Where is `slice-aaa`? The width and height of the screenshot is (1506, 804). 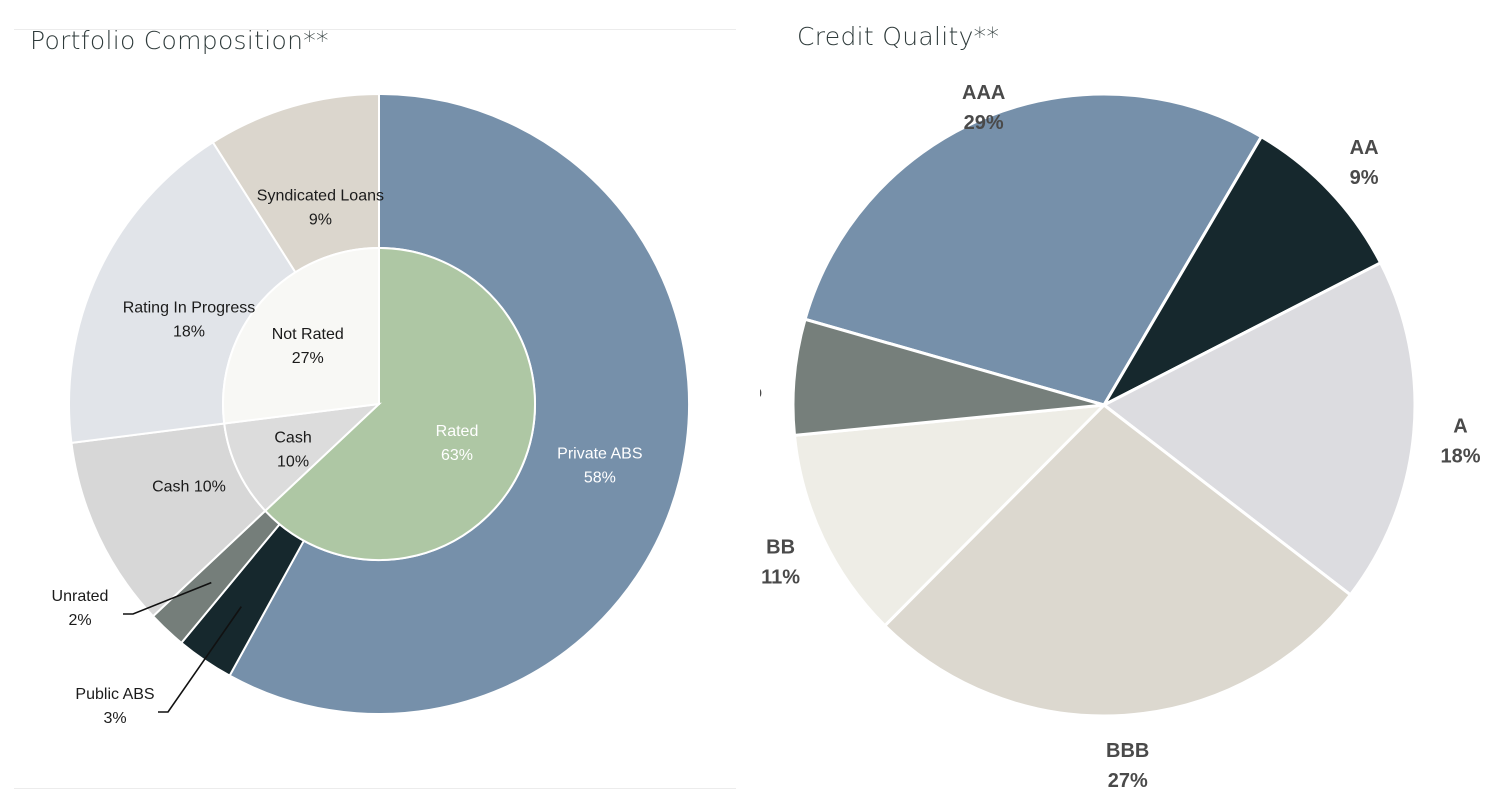
slice-aaa is located at coordinates (1033, 249).